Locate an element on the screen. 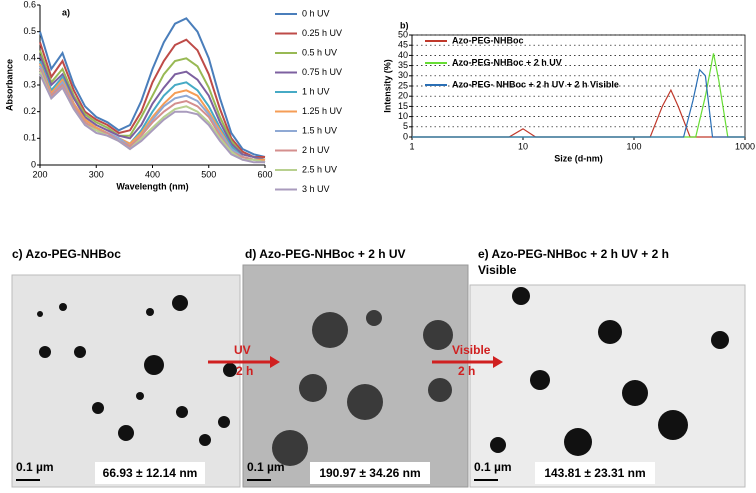 The image size is (756, 493). panel-title: e) Azo-PEG-NHBoc + 2 h UV + 2 h is located at coordinates (573, 254).